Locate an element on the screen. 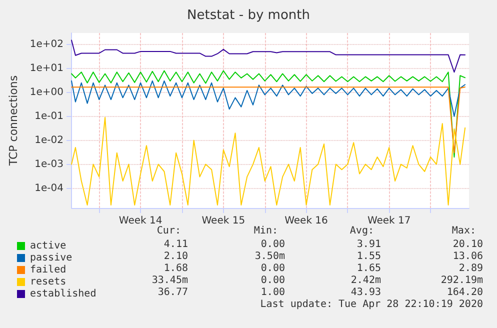  legend-label: failed is located at coordinates (48, 270).